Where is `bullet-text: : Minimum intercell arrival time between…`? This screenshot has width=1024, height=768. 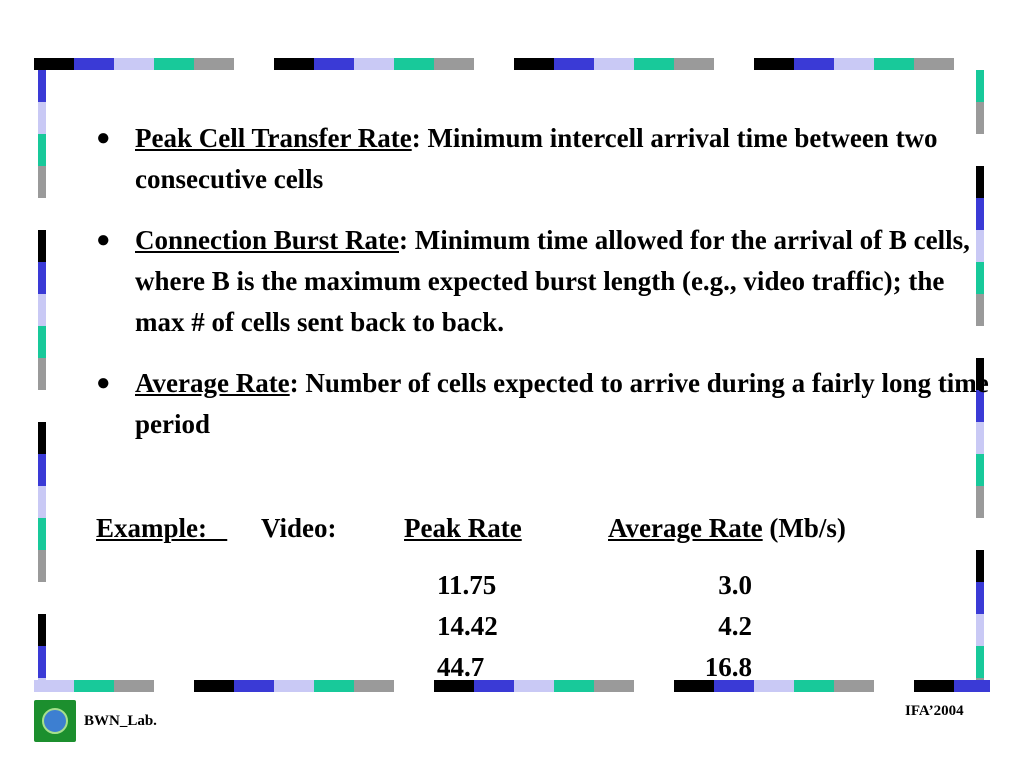
bullet-text: : Minimum intercell arrival time between… is located at coordinates (536, 158).